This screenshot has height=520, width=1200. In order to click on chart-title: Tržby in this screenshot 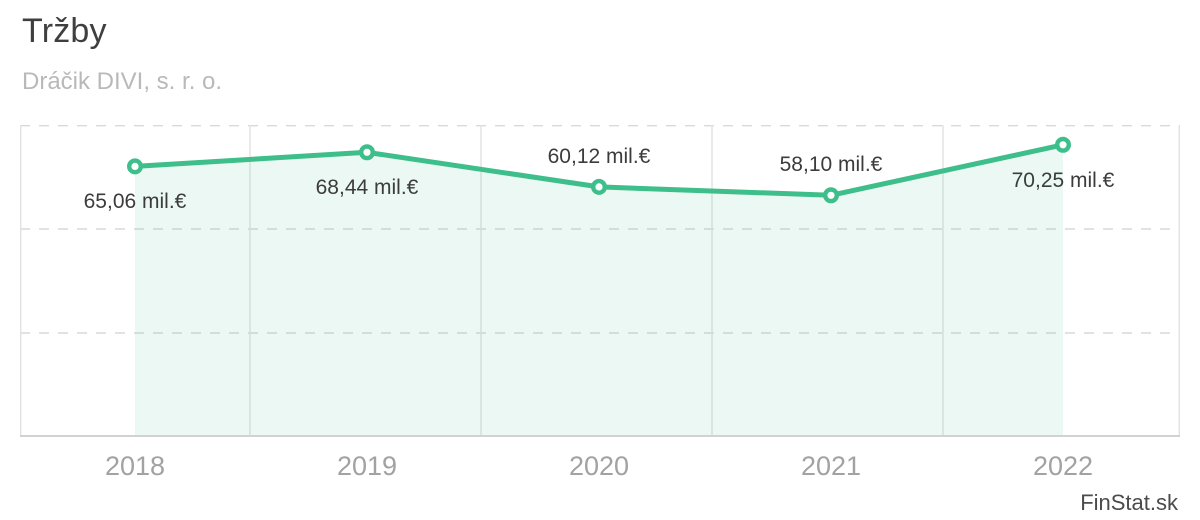, I will do `click(64, 31)`.